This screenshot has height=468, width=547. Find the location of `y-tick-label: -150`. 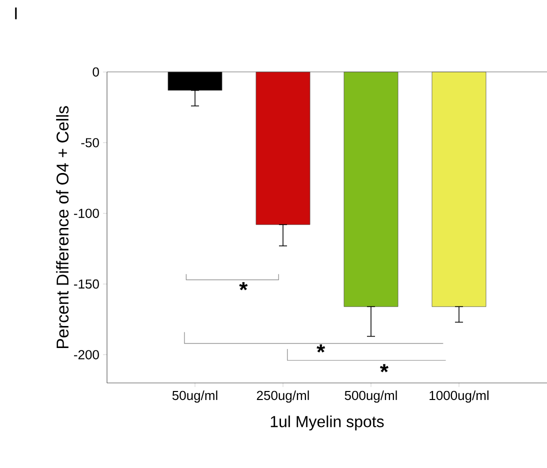

y-tick-label: -150 is located at coordinates (86, 284).